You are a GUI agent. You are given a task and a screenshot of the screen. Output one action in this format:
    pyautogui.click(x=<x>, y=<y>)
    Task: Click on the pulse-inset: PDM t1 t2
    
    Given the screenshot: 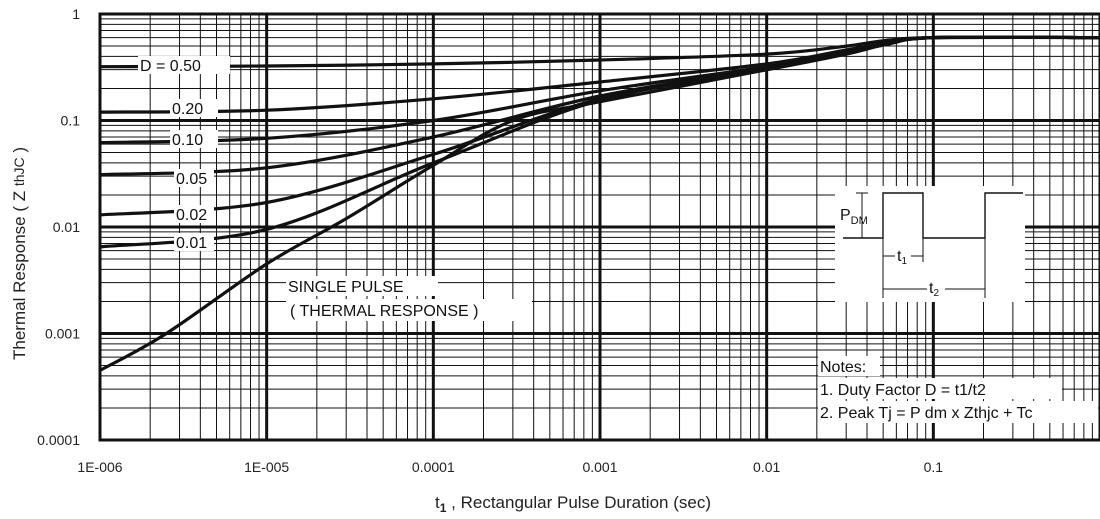 What is the action you would take?
    pyautogui.click(x=930, y=244)
    